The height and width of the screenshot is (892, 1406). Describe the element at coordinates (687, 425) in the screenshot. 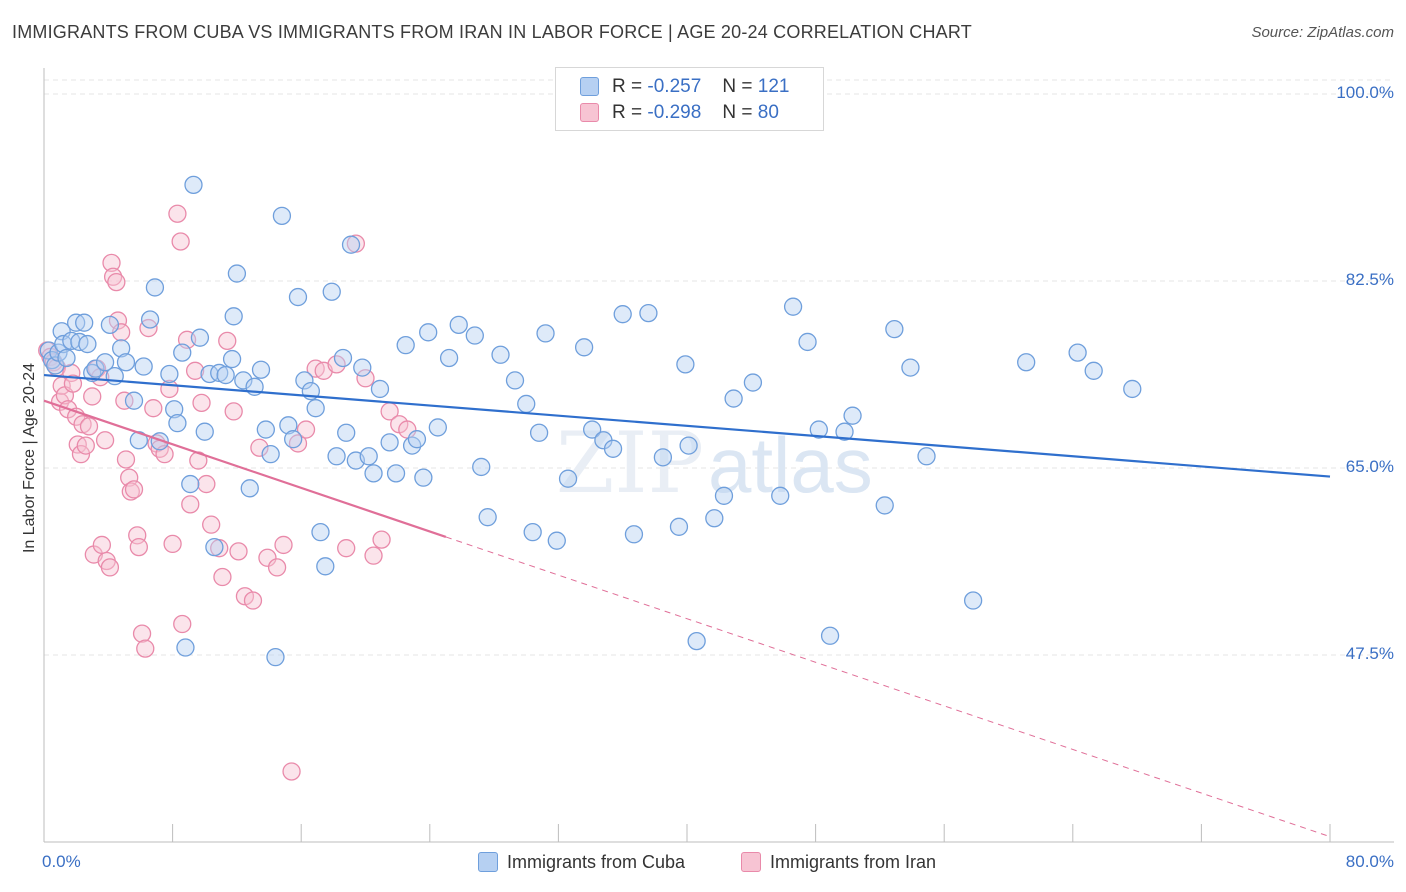

I see `cuba-trend-line` at that location.